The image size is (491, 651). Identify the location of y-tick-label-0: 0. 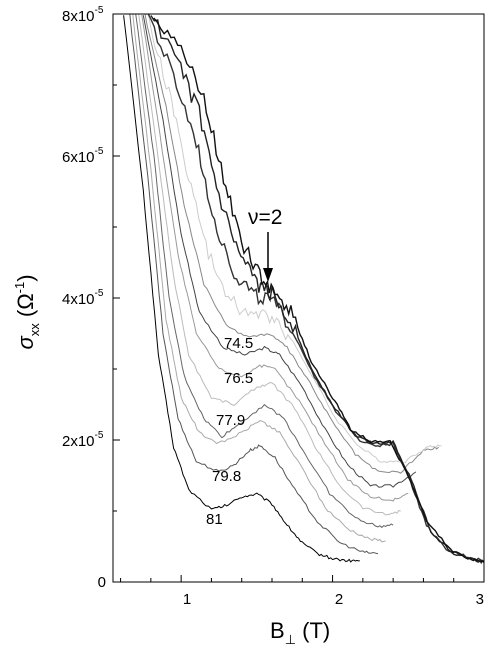
(102, 582).